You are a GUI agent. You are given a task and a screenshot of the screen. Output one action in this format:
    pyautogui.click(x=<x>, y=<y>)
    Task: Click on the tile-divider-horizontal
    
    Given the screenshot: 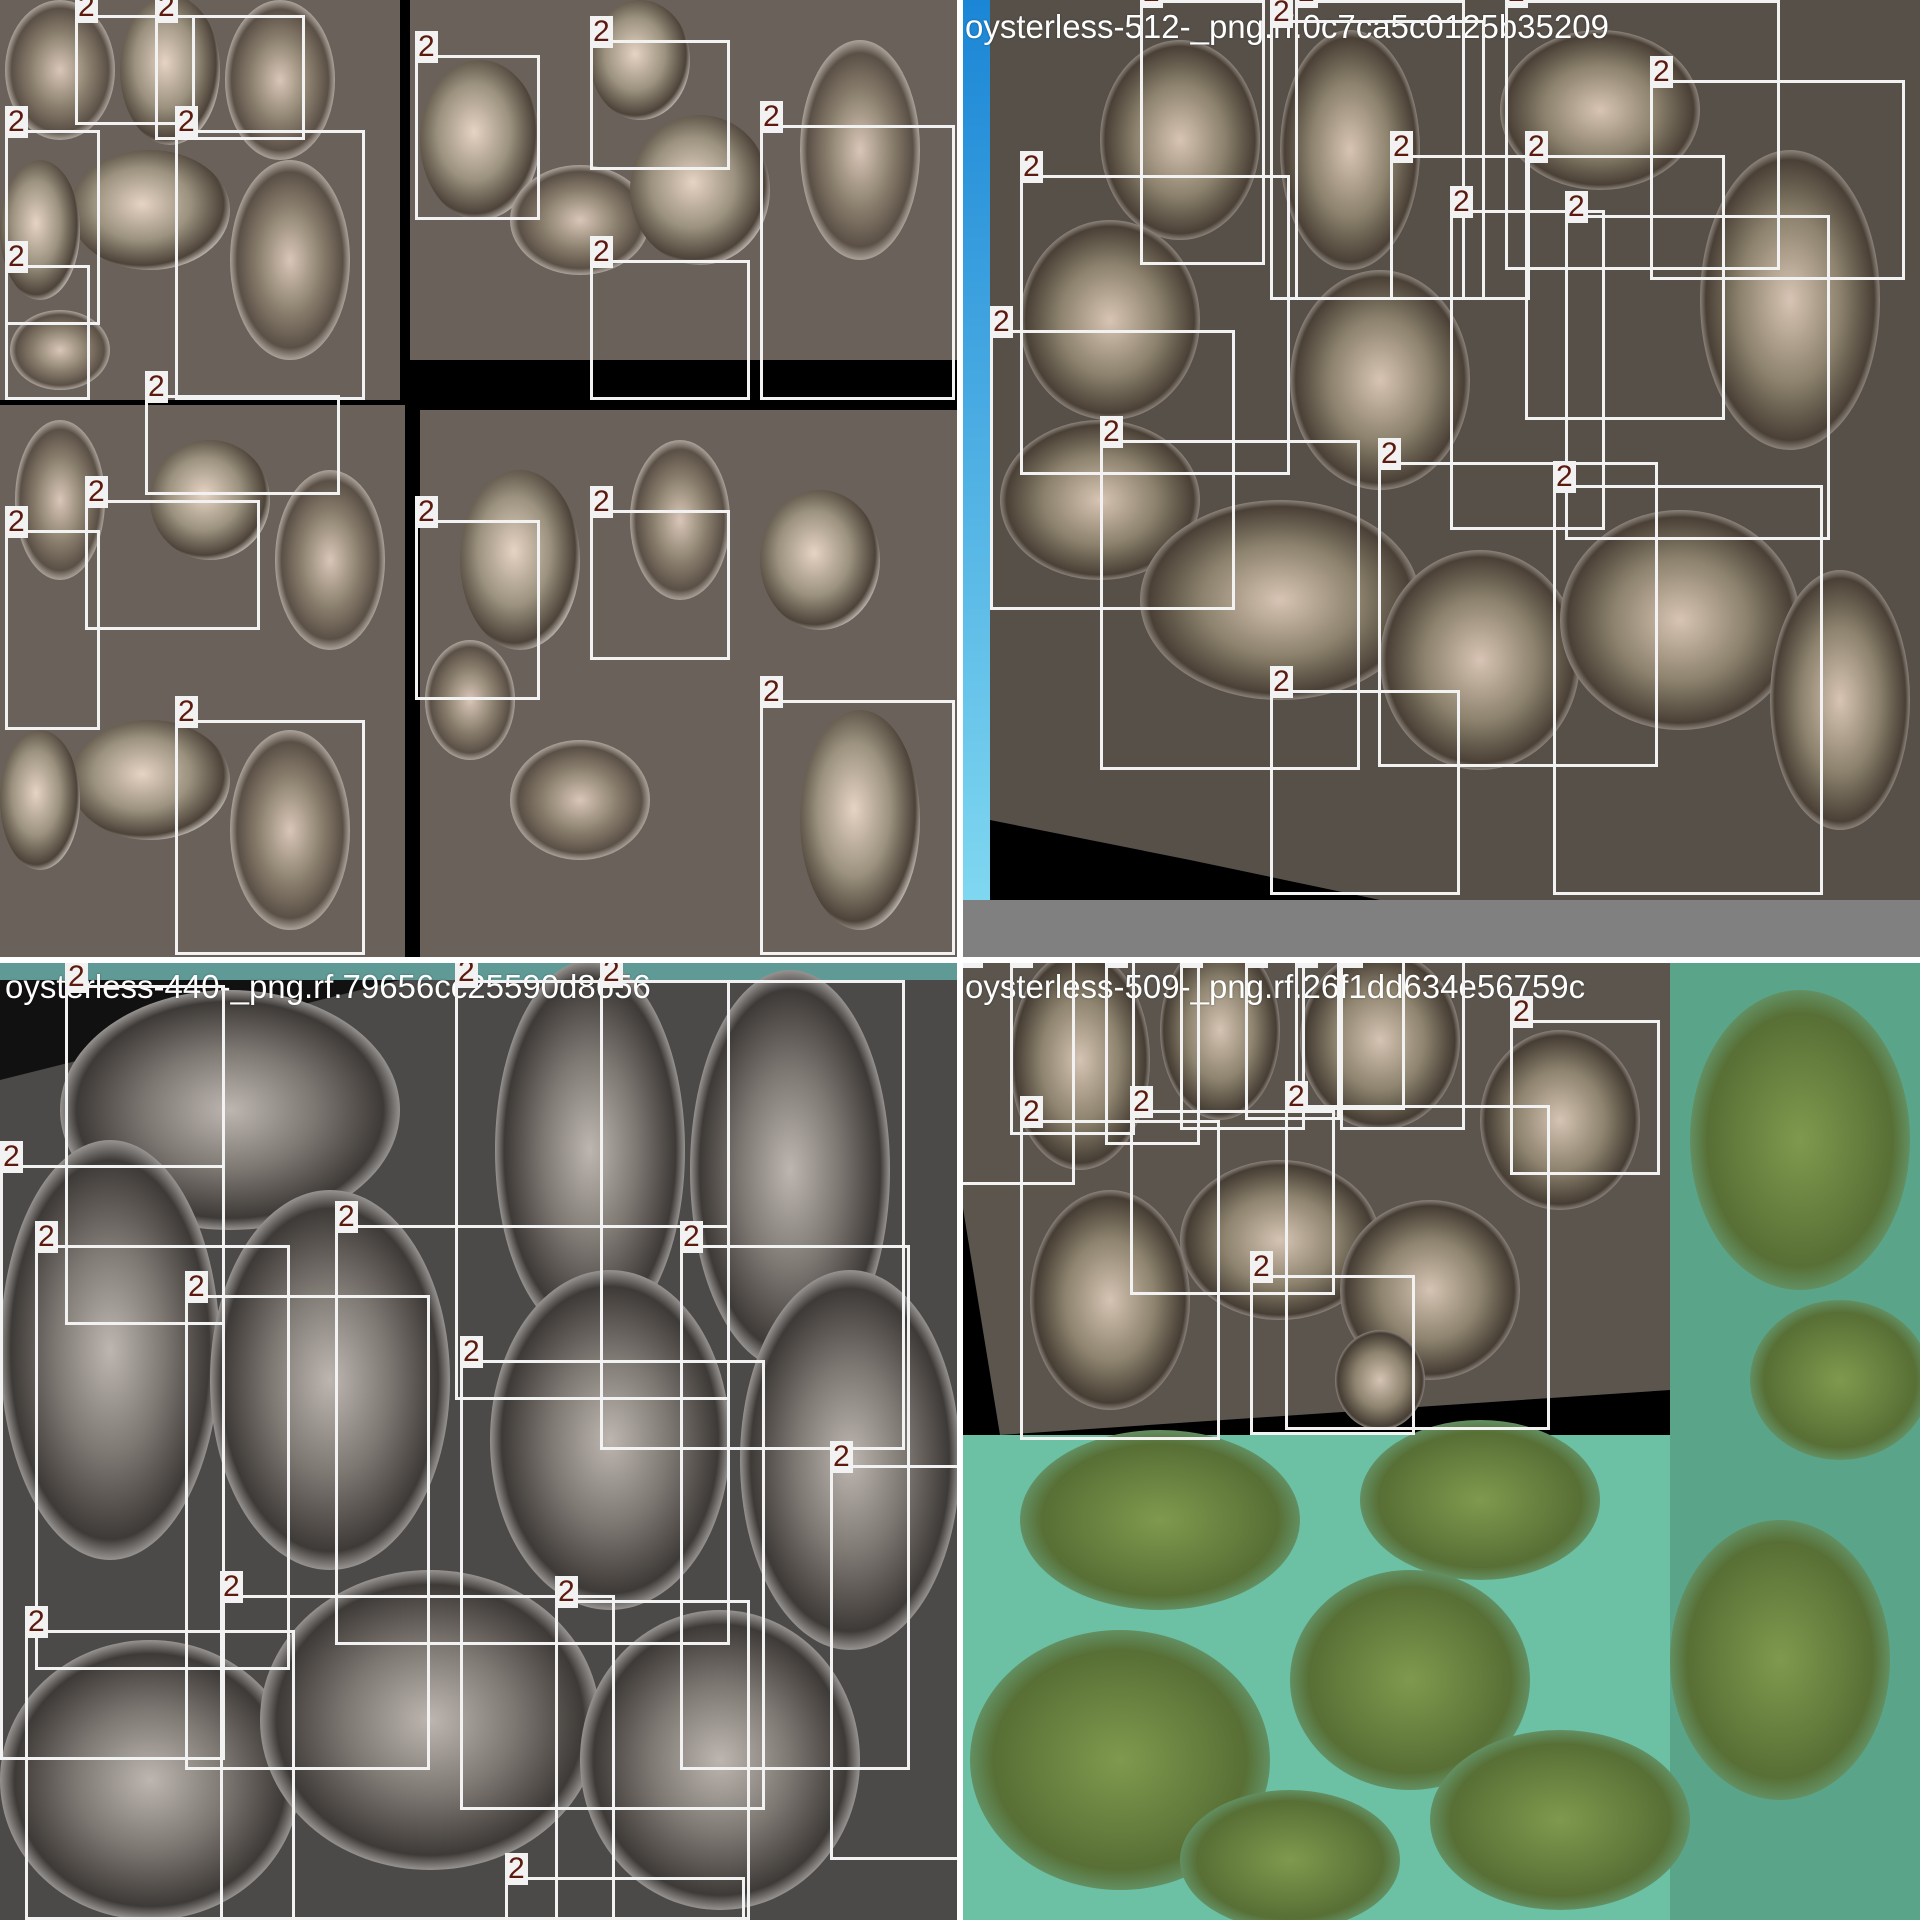 What is the action you would take?
    pyautogui.click(x=960, y=960)
    